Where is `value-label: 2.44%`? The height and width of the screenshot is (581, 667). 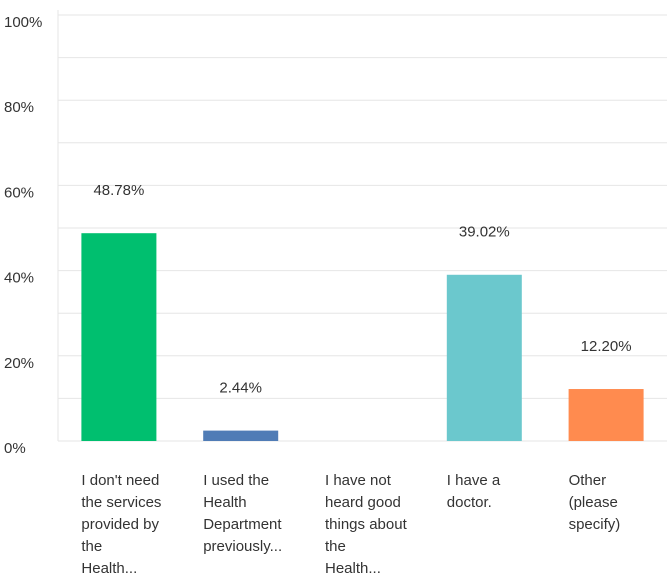 value-label: 2.44% is located at coordinates (240, 388).